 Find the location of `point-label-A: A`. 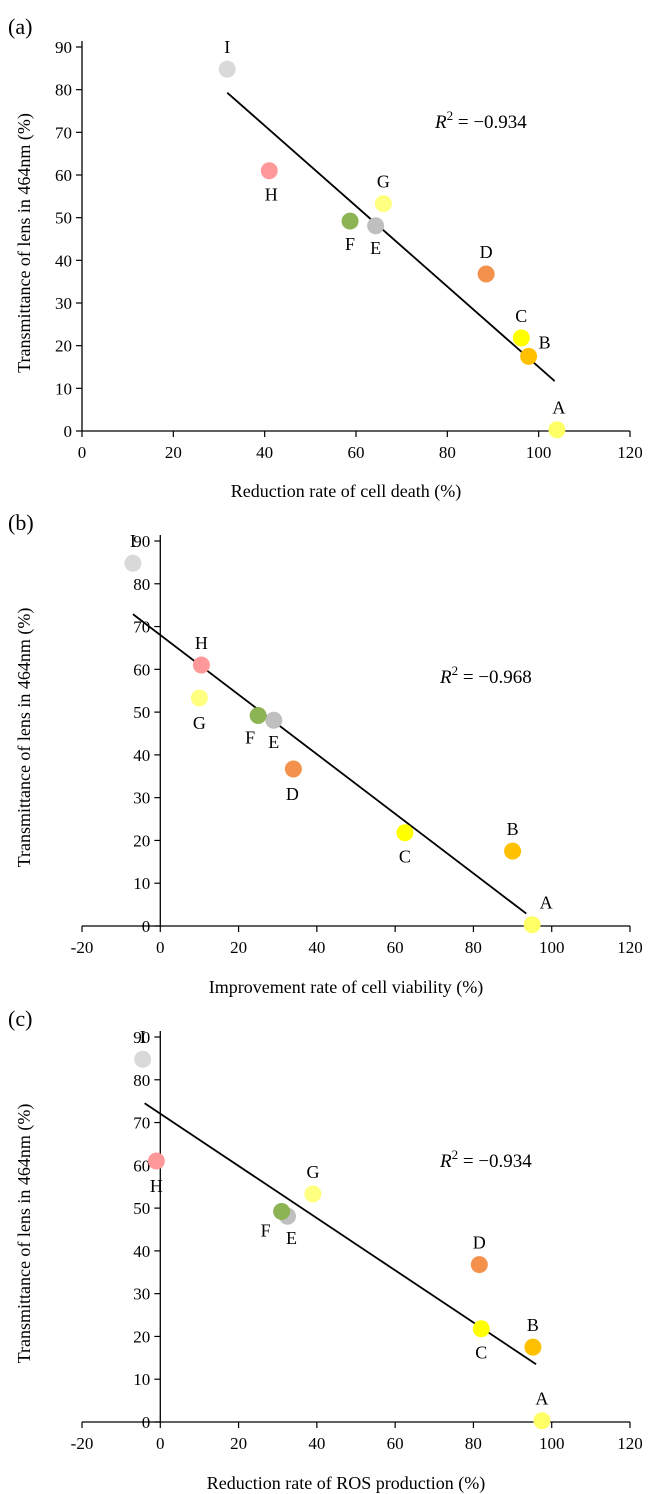

point-label-A: A is located at coordinates (558, 408).